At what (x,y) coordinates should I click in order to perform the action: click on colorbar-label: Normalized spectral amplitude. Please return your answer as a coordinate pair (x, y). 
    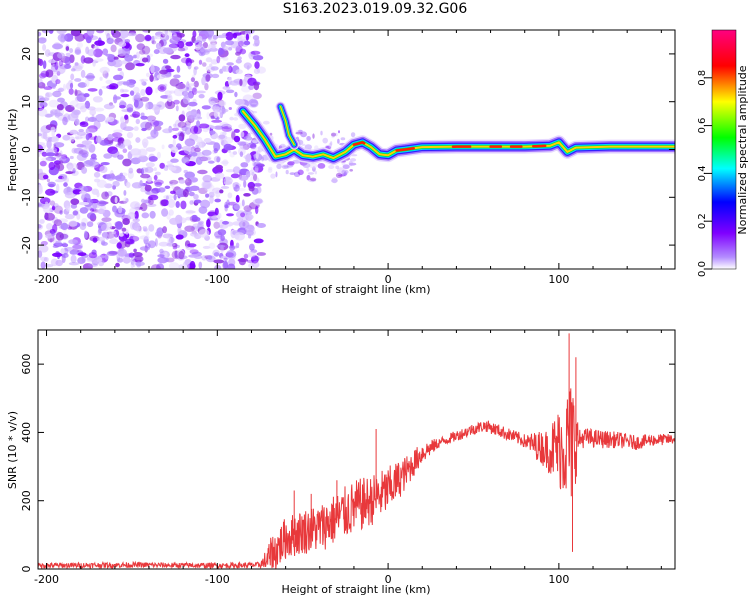
    Looking at the image, I should click on (742, 149).